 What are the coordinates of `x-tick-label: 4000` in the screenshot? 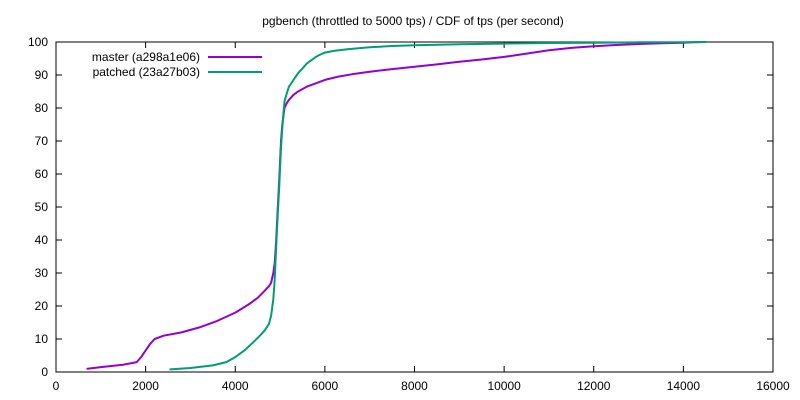 It's located at (235, 386).